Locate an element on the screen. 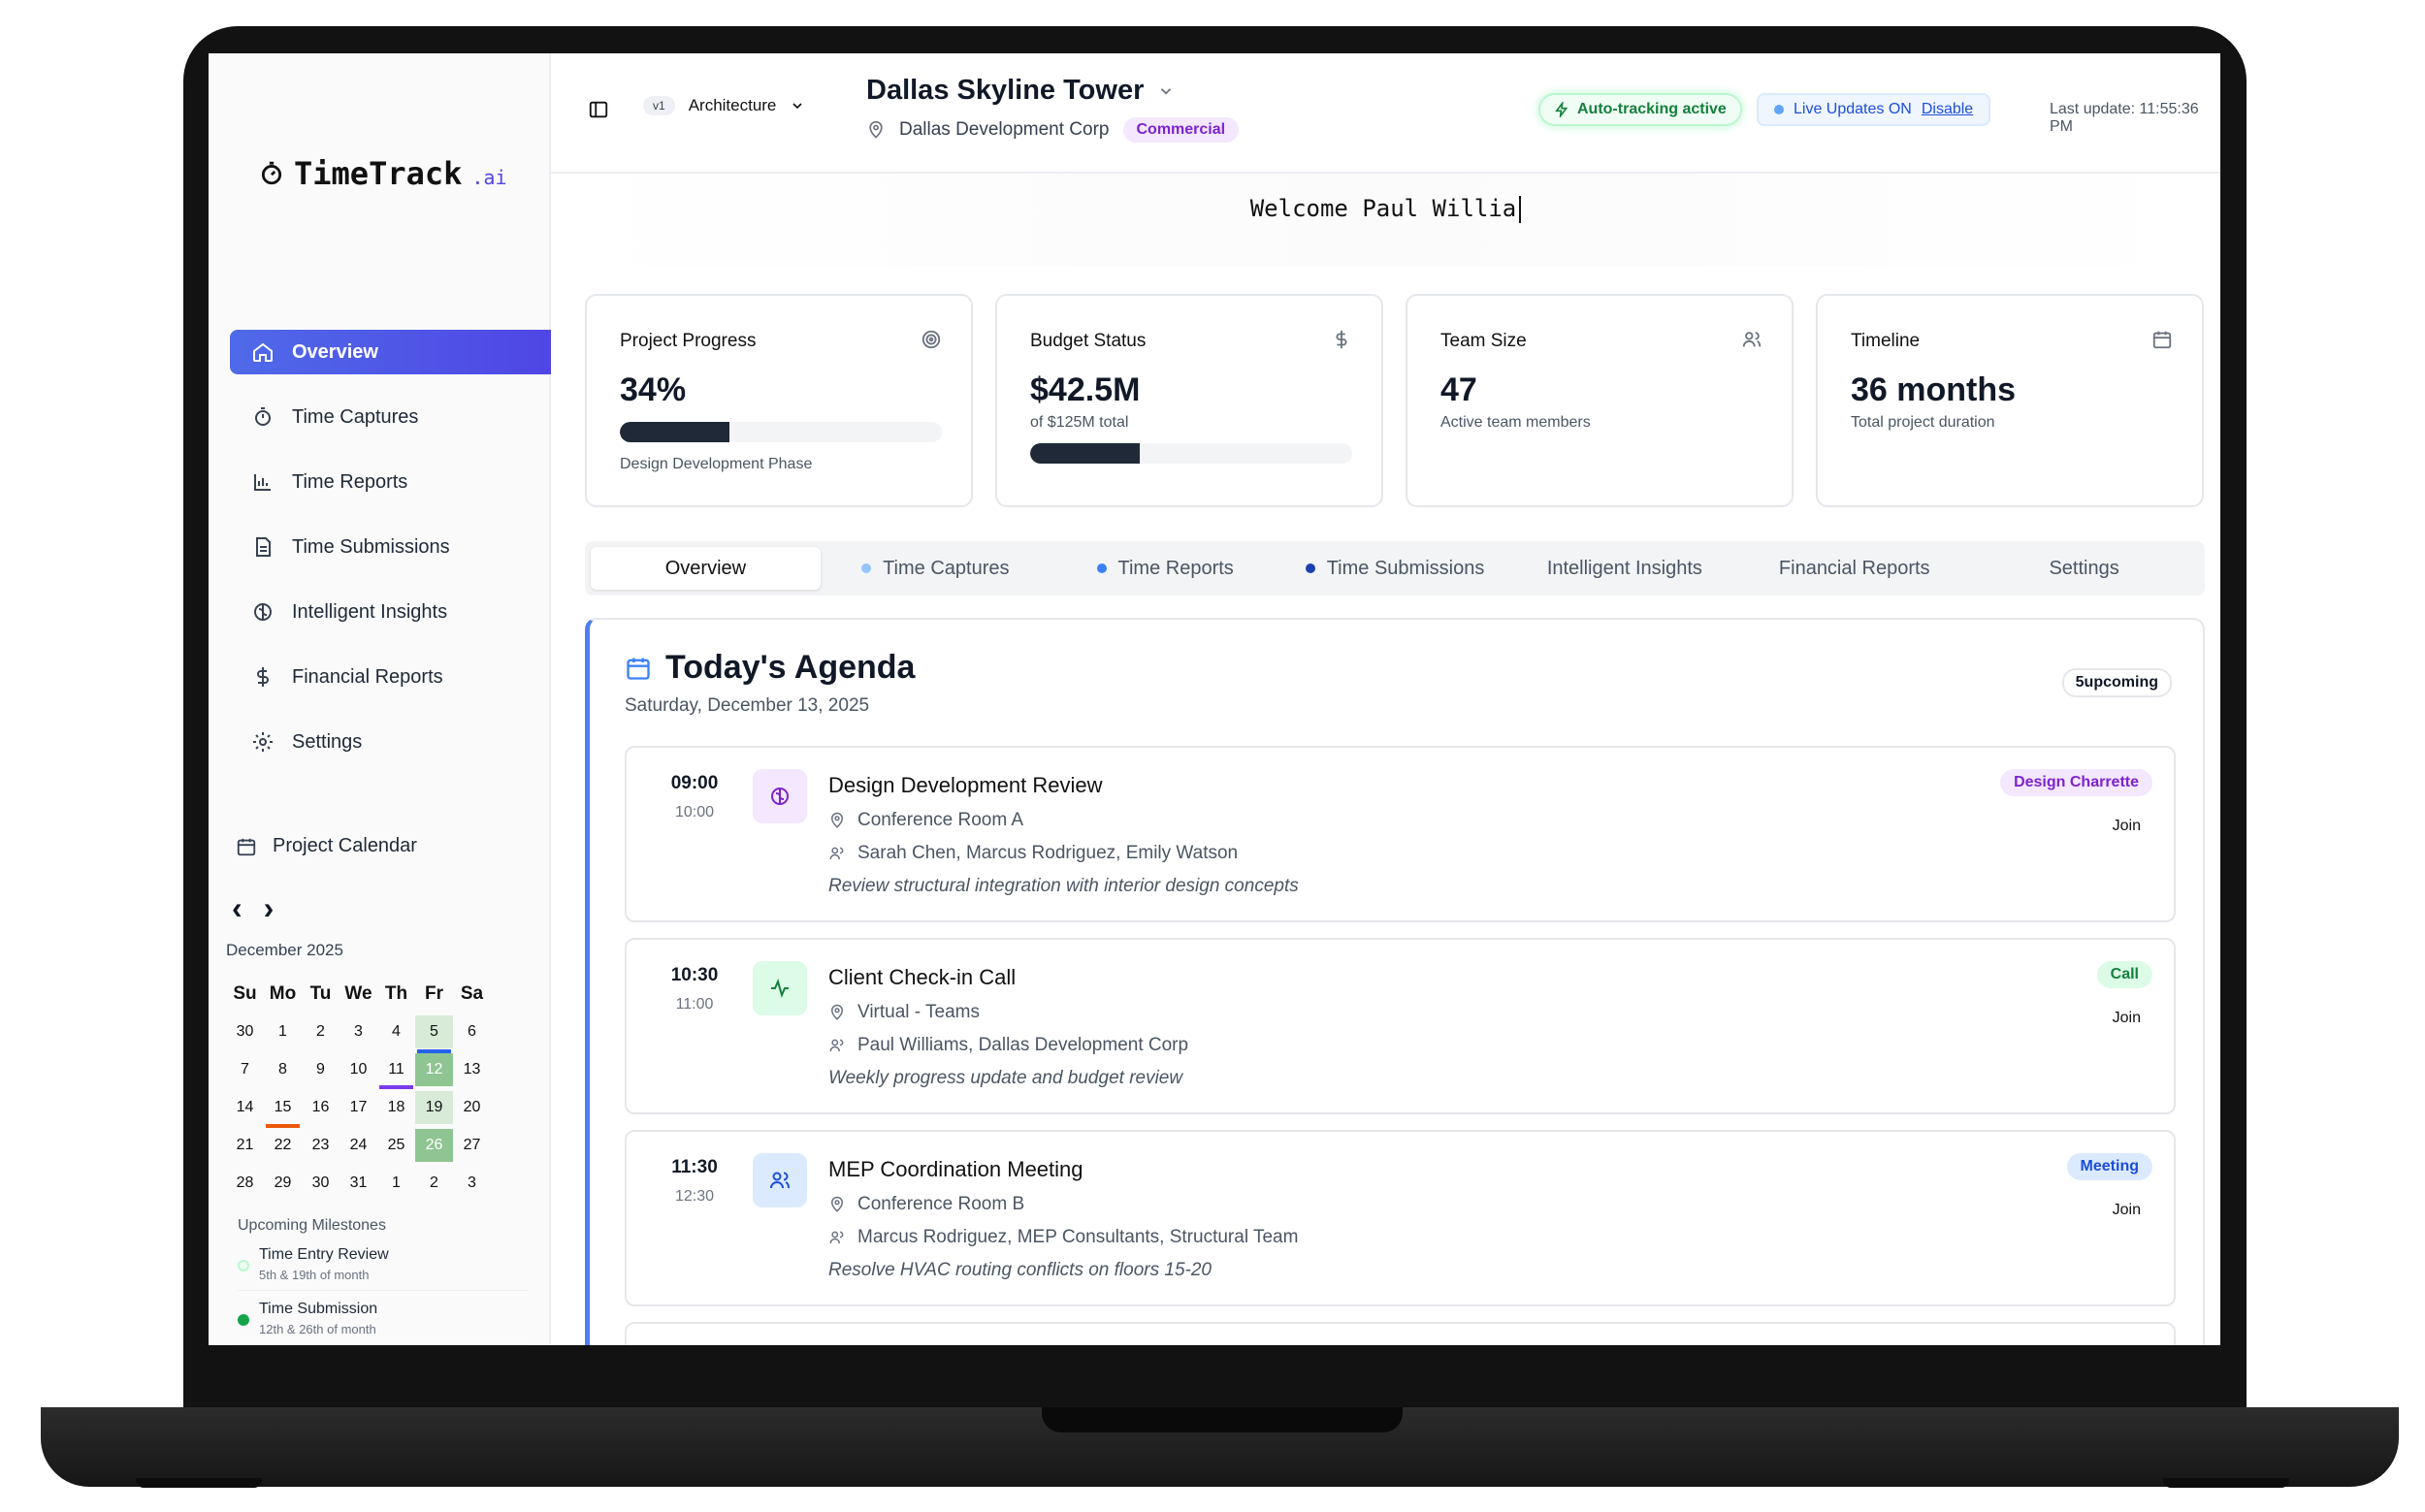 Image resolution: width=2425 pixels, height=1512 pixels. chevron-left-icon: ‹ is located at coordinates (237, 907).